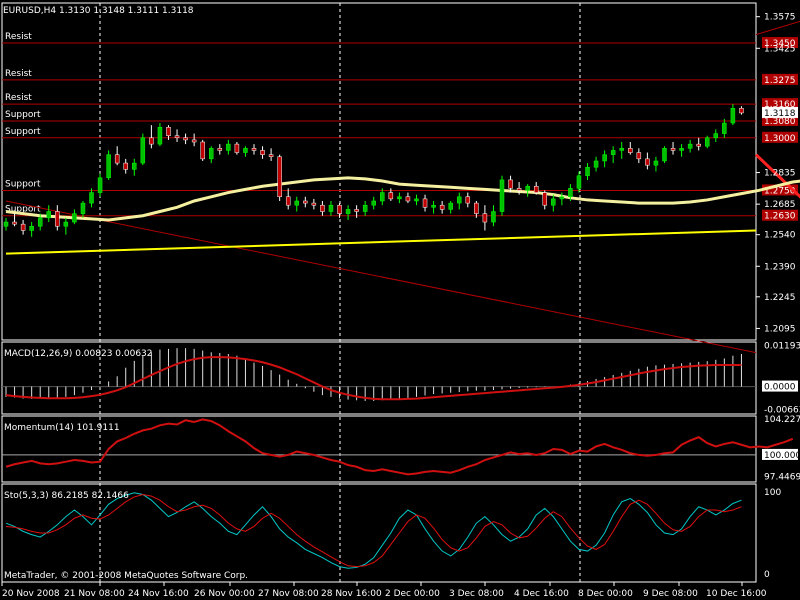 The width and height of the screenshot is (800, 600). I want to click on macd-panel: 0.01193 0.0000 -0.00663, so click(401, 378).